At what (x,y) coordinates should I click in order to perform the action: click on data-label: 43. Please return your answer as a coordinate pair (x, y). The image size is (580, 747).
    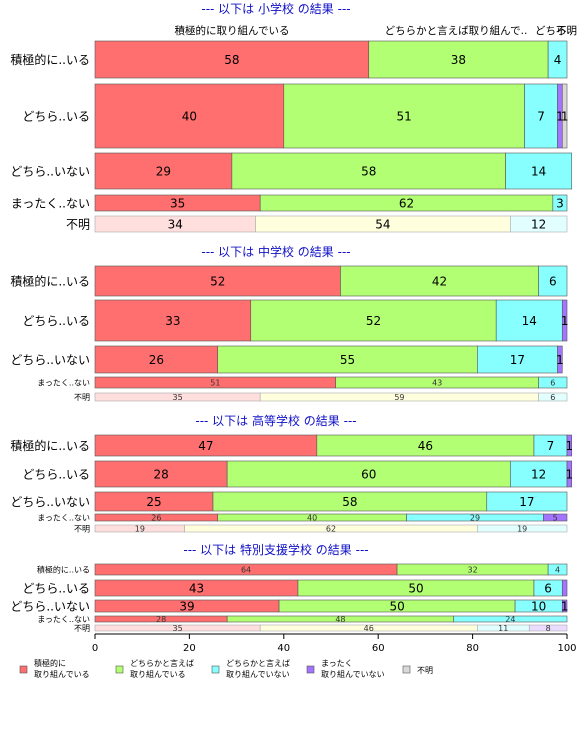
    Looking at the image, I should click on (196, 589).